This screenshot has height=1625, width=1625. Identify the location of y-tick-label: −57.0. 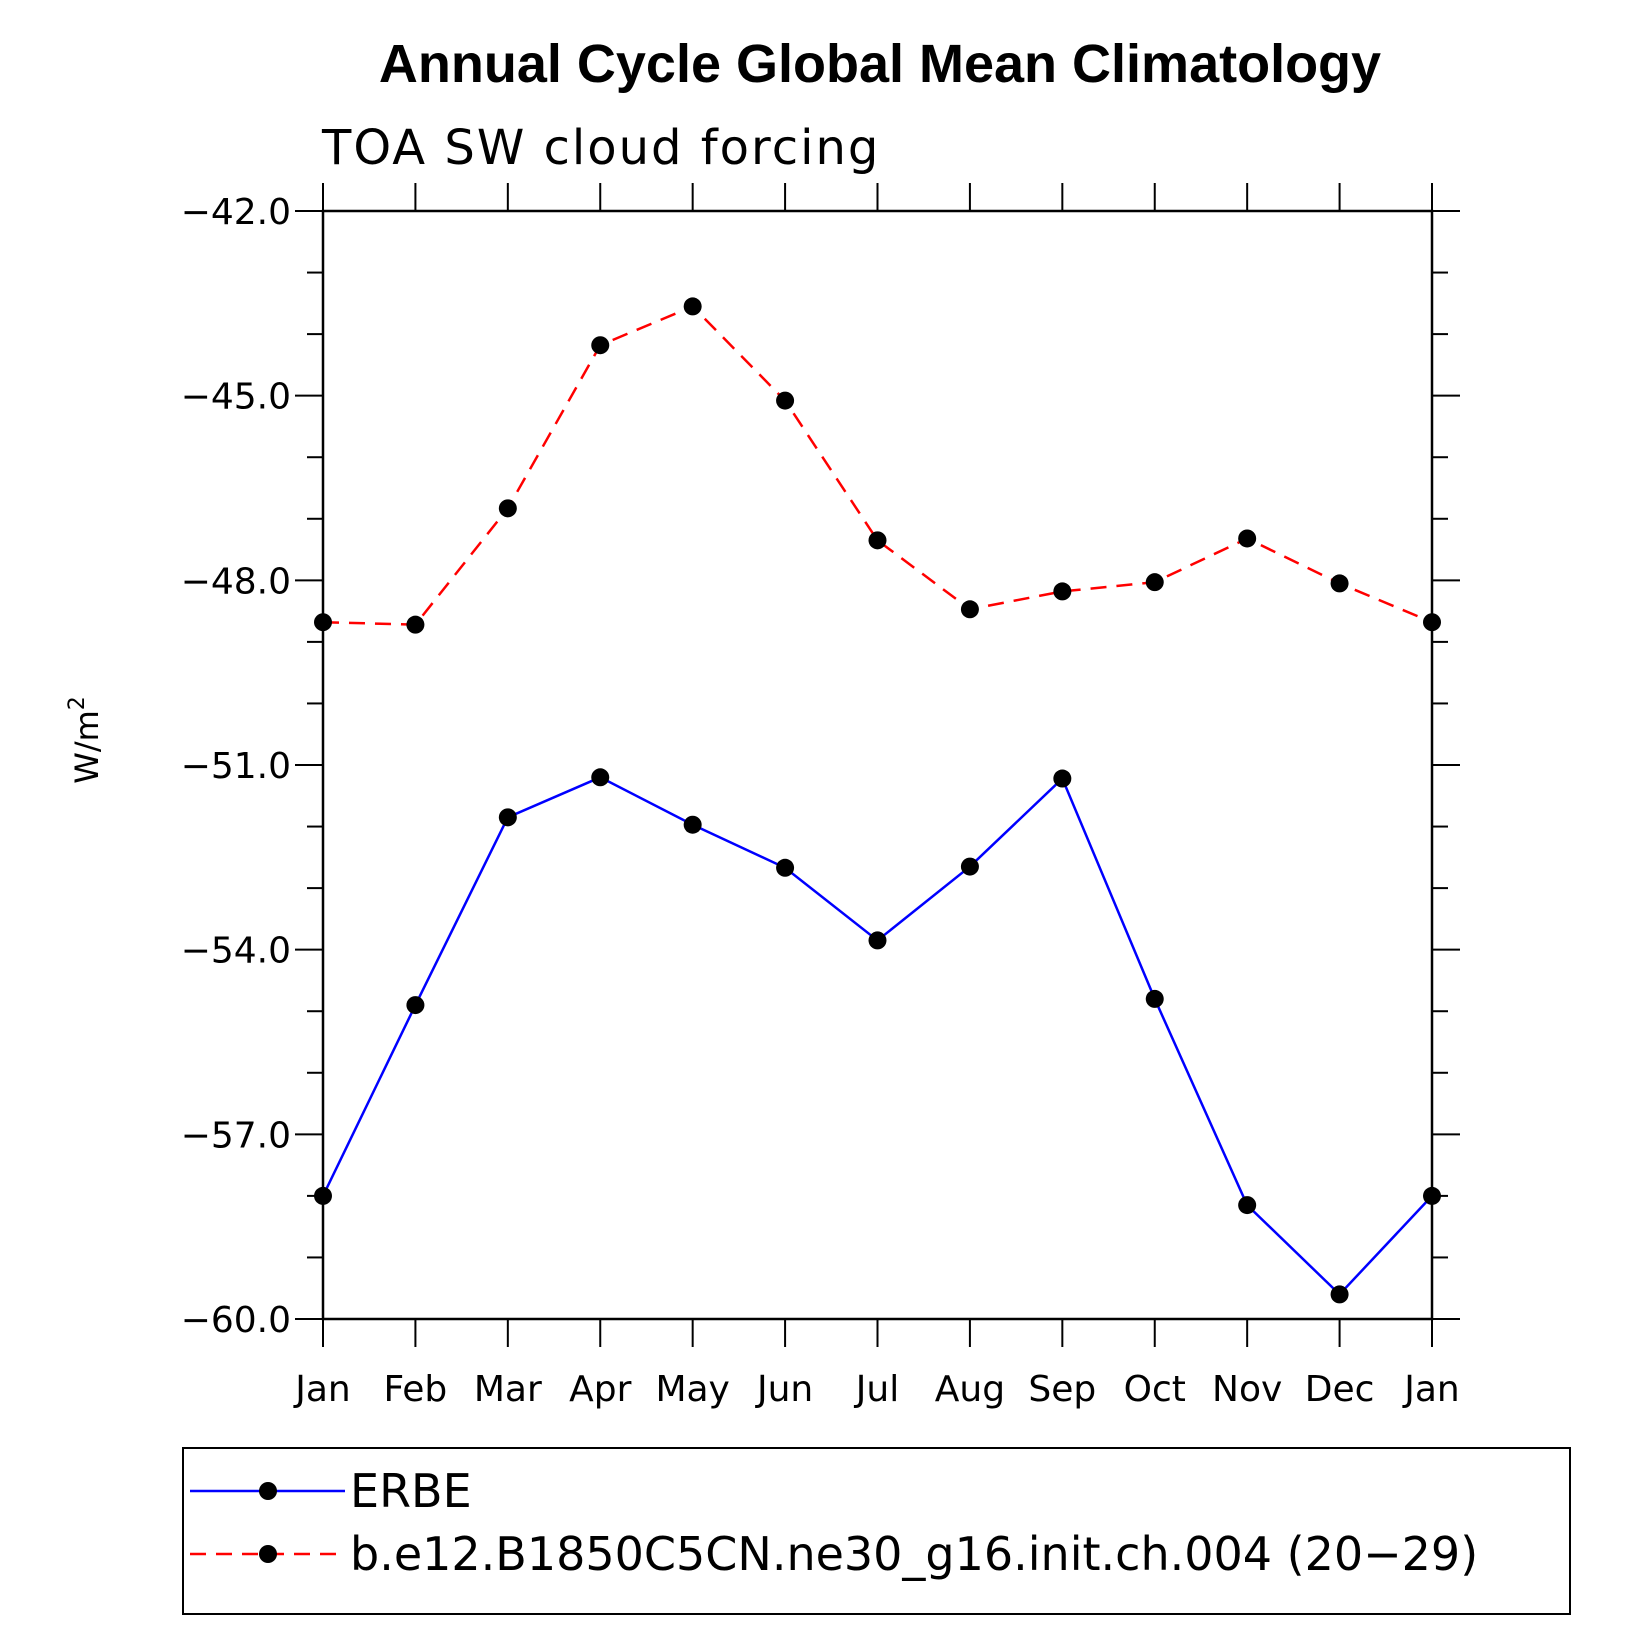
(236, 1135).